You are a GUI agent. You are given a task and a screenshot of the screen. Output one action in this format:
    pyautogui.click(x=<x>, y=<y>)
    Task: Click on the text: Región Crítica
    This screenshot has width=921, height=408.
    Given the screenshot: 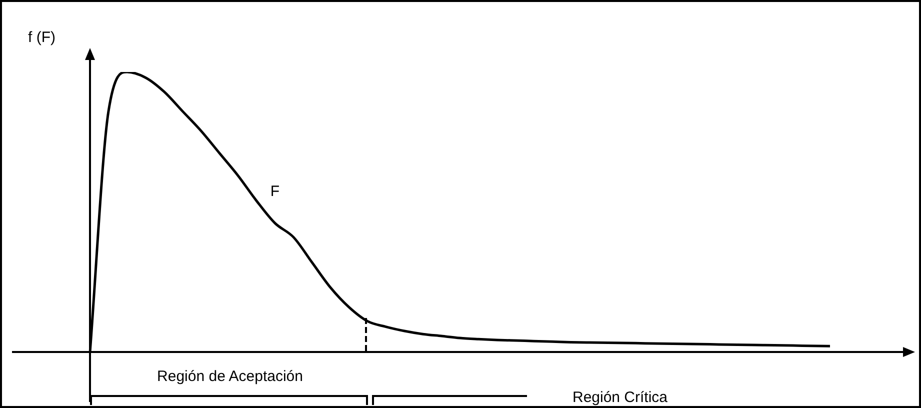 What is the action you would take?
    pyautogui.click(x=620, y=397)
    